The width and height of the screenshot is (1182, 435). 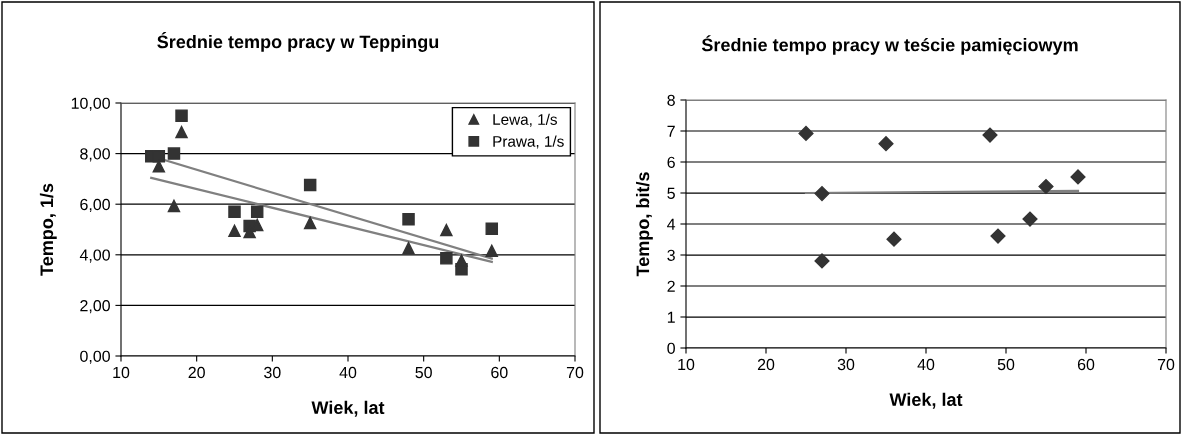 What do you see at coordinates (671, 100) in the screenshot?
I see `y-tick-label: 8` at bounding box center [671, 100].